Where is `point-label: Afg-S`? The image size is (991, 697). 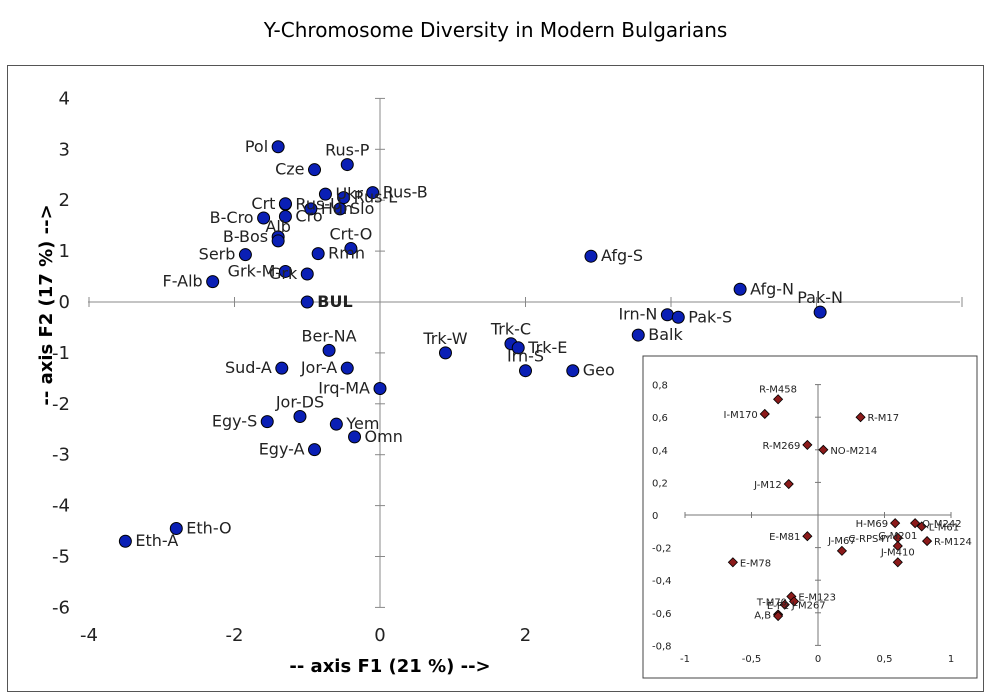
point-label: Afg-S is located at coordinates (622, 255).